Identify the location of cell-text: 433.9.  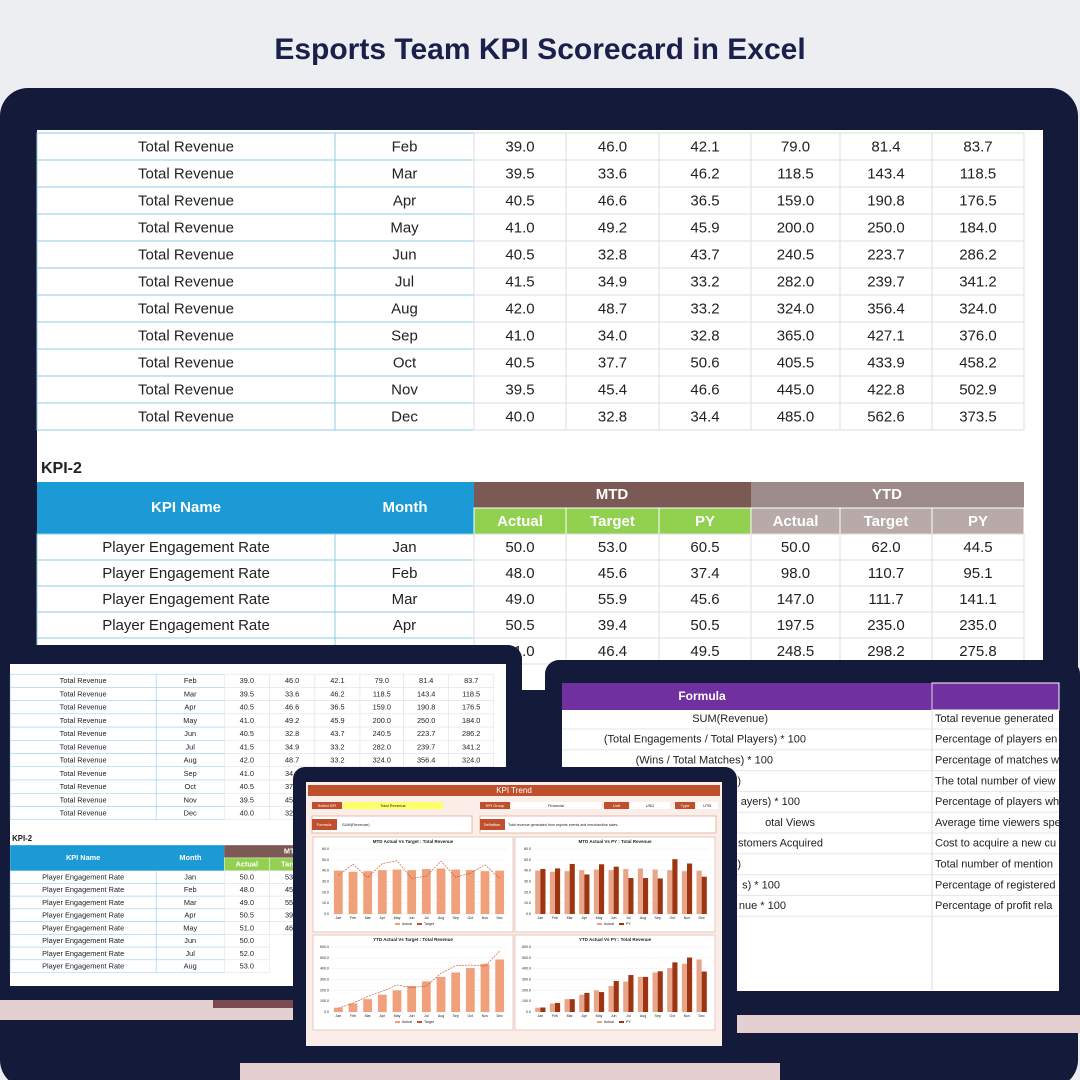
(886, 362).